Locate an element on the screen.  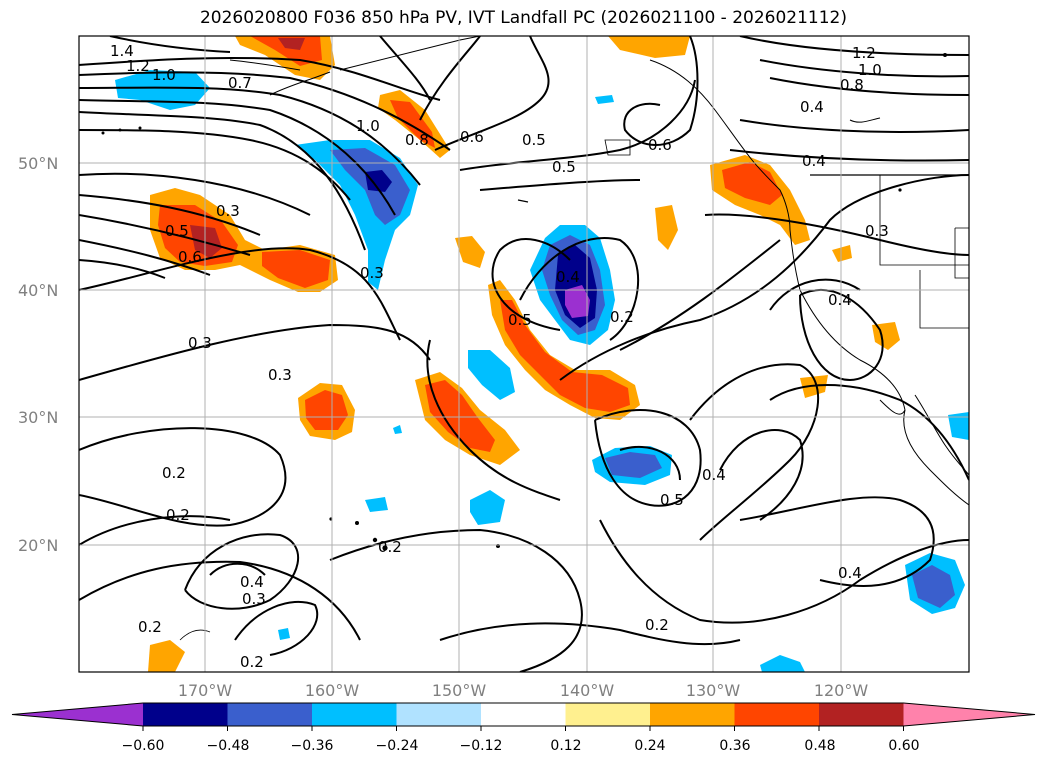
lon-label: 120°W is located at coordinates (841, 690).